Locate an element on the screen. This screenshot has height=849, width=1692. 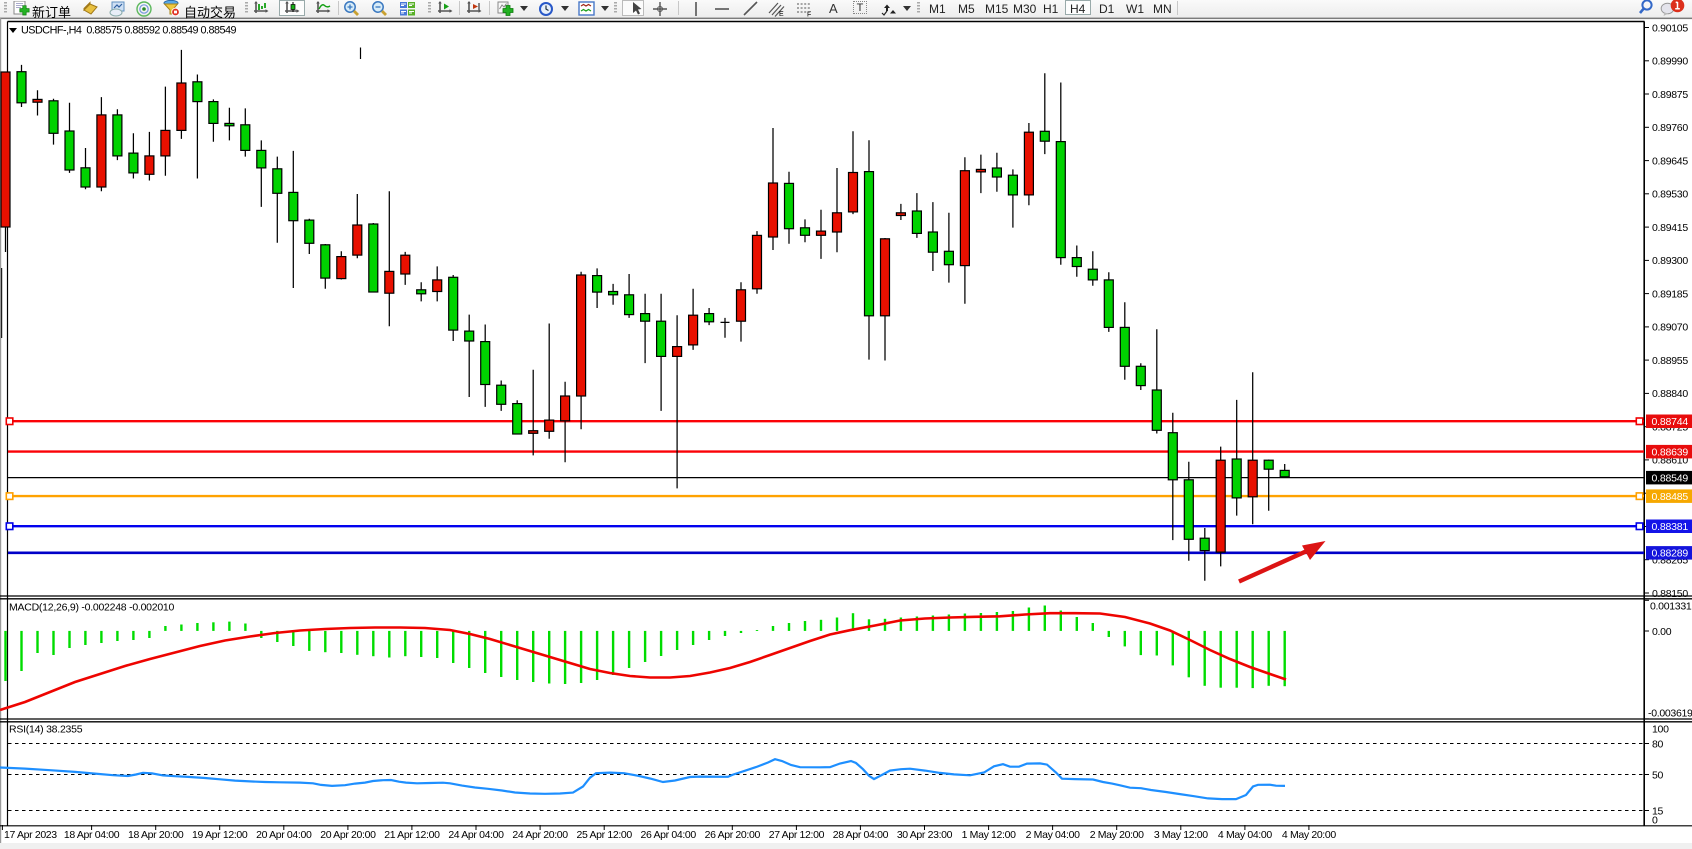
svg-text: 0.89300 is located at coordinates (1670, 261).